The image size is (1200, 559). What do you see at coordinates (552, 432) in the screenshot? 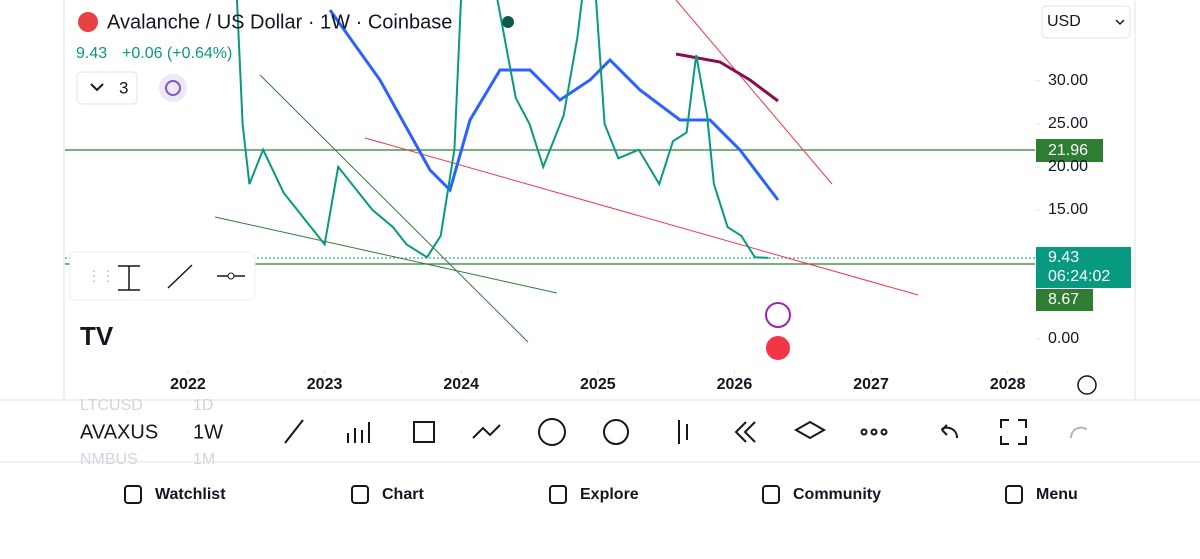
I see `add-tool` at bounding box center [552, 432].